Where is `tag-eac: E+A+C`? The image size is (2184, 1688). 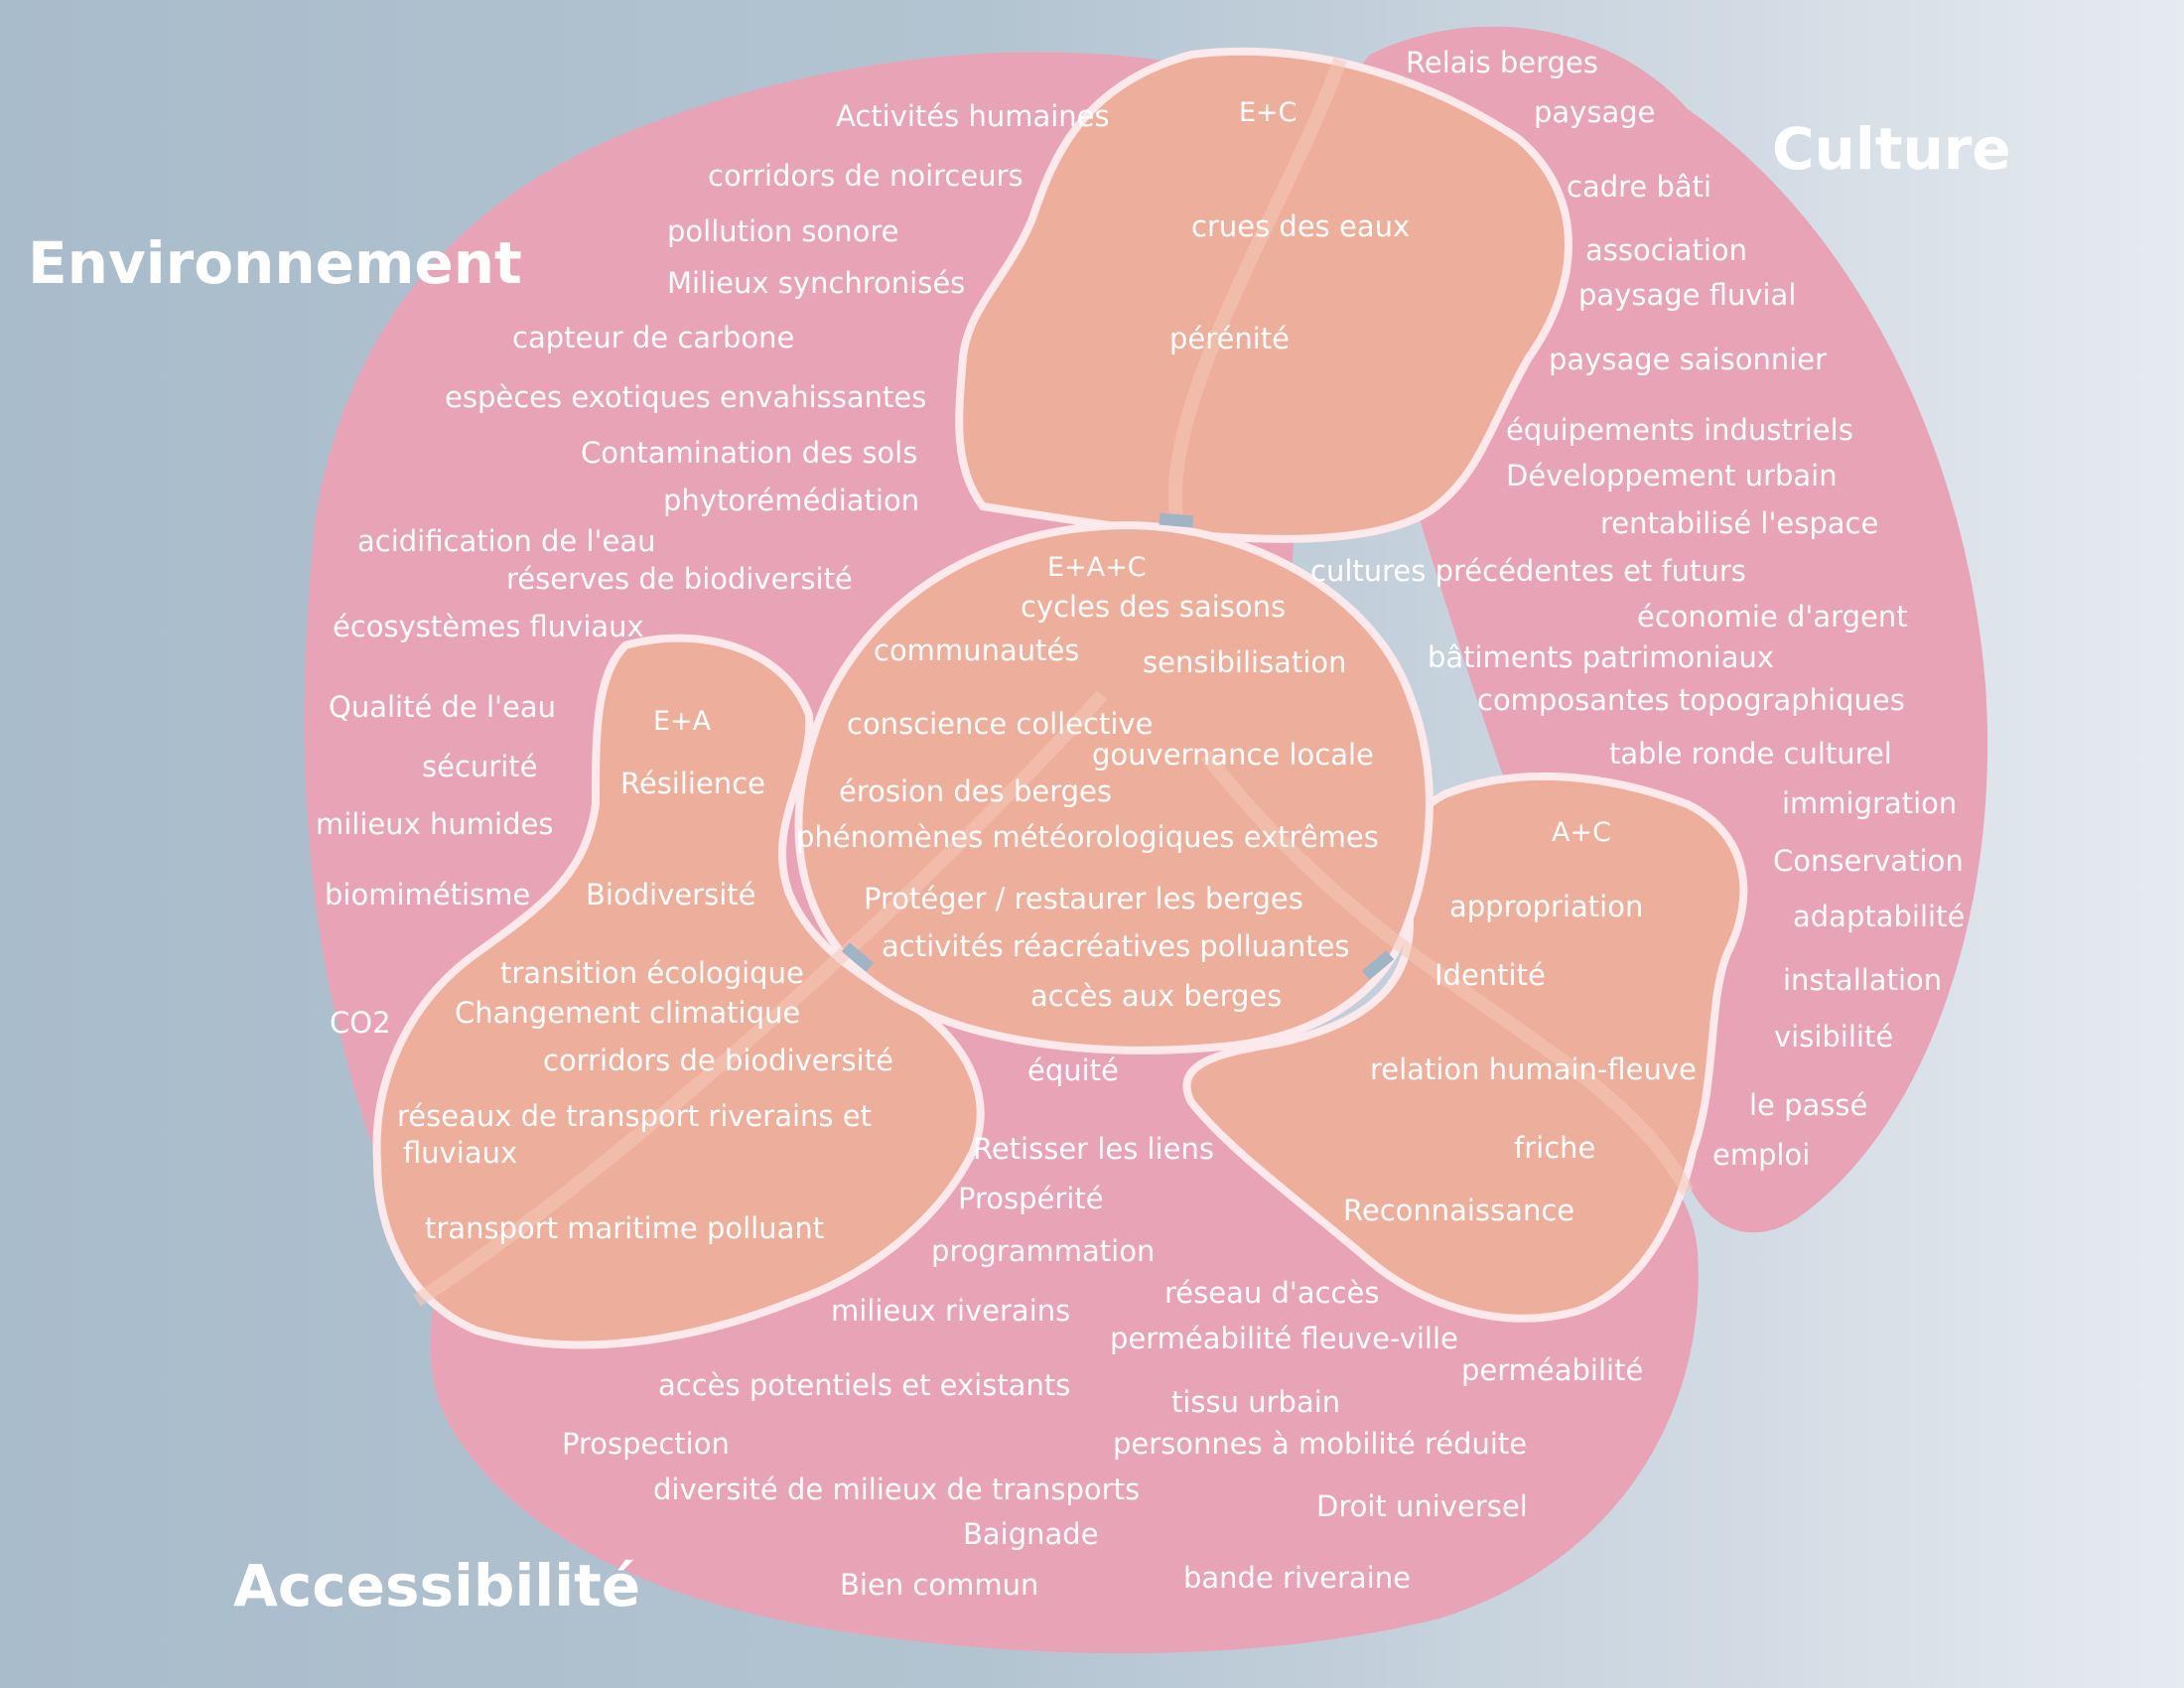
tag-eac: E+A+C is located at coordinates (1097, 567).